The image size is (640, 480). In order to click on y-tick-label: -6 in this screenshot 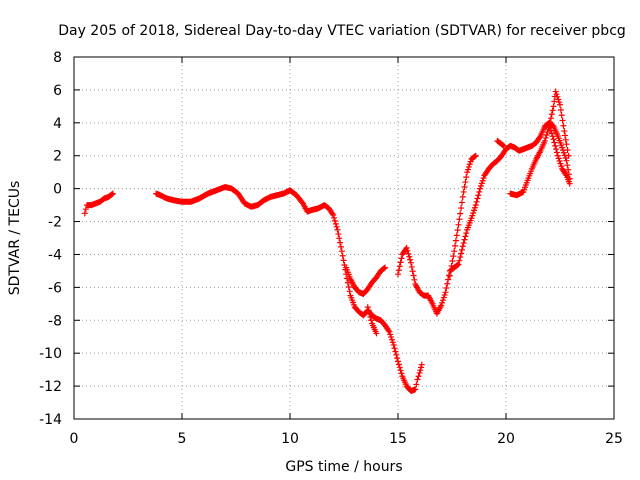, I will do `click(55, 288)`.